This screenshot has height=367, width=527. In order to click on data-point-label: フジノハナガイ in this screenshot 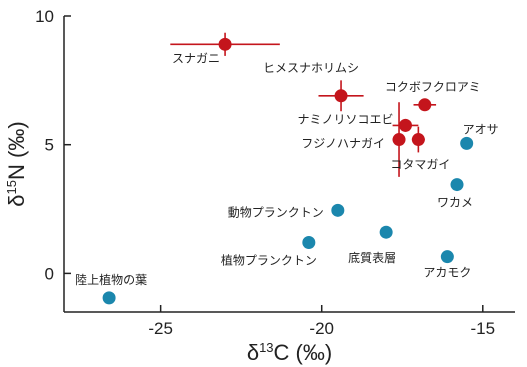, I will do `click(343, 144)`.